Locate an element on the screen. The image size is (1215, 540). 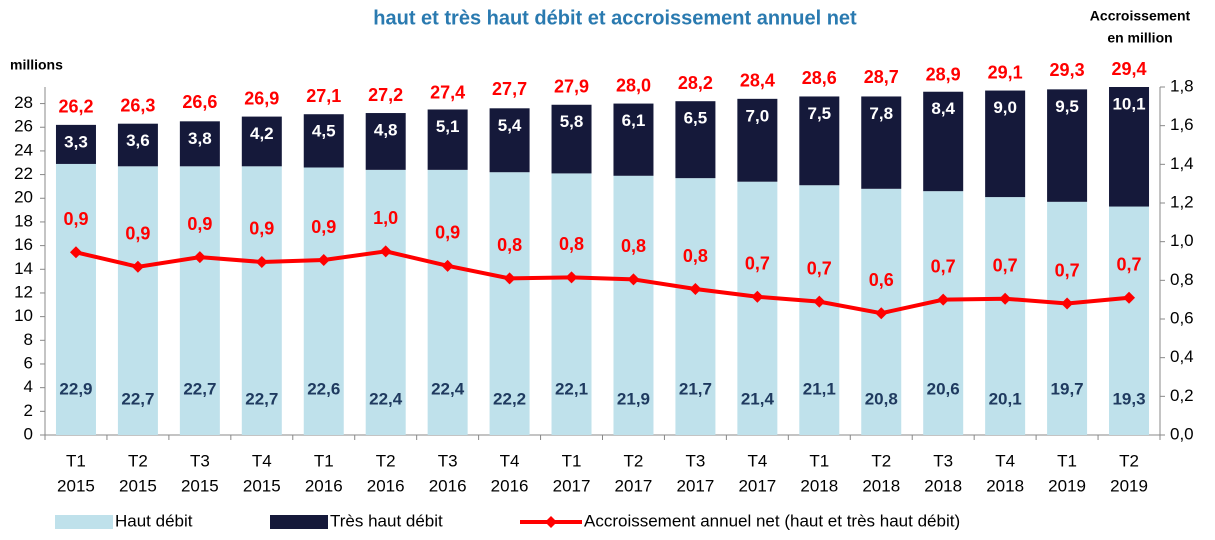
total-label: 27,4 is located at coordinates (447, 92).